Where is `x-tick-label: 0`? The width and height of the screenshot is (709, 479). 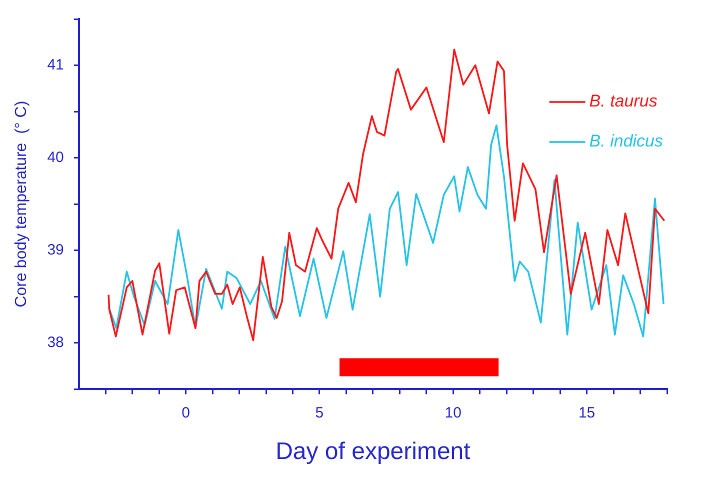 x-tick-label: 0 is located at coordinates (186, 413).